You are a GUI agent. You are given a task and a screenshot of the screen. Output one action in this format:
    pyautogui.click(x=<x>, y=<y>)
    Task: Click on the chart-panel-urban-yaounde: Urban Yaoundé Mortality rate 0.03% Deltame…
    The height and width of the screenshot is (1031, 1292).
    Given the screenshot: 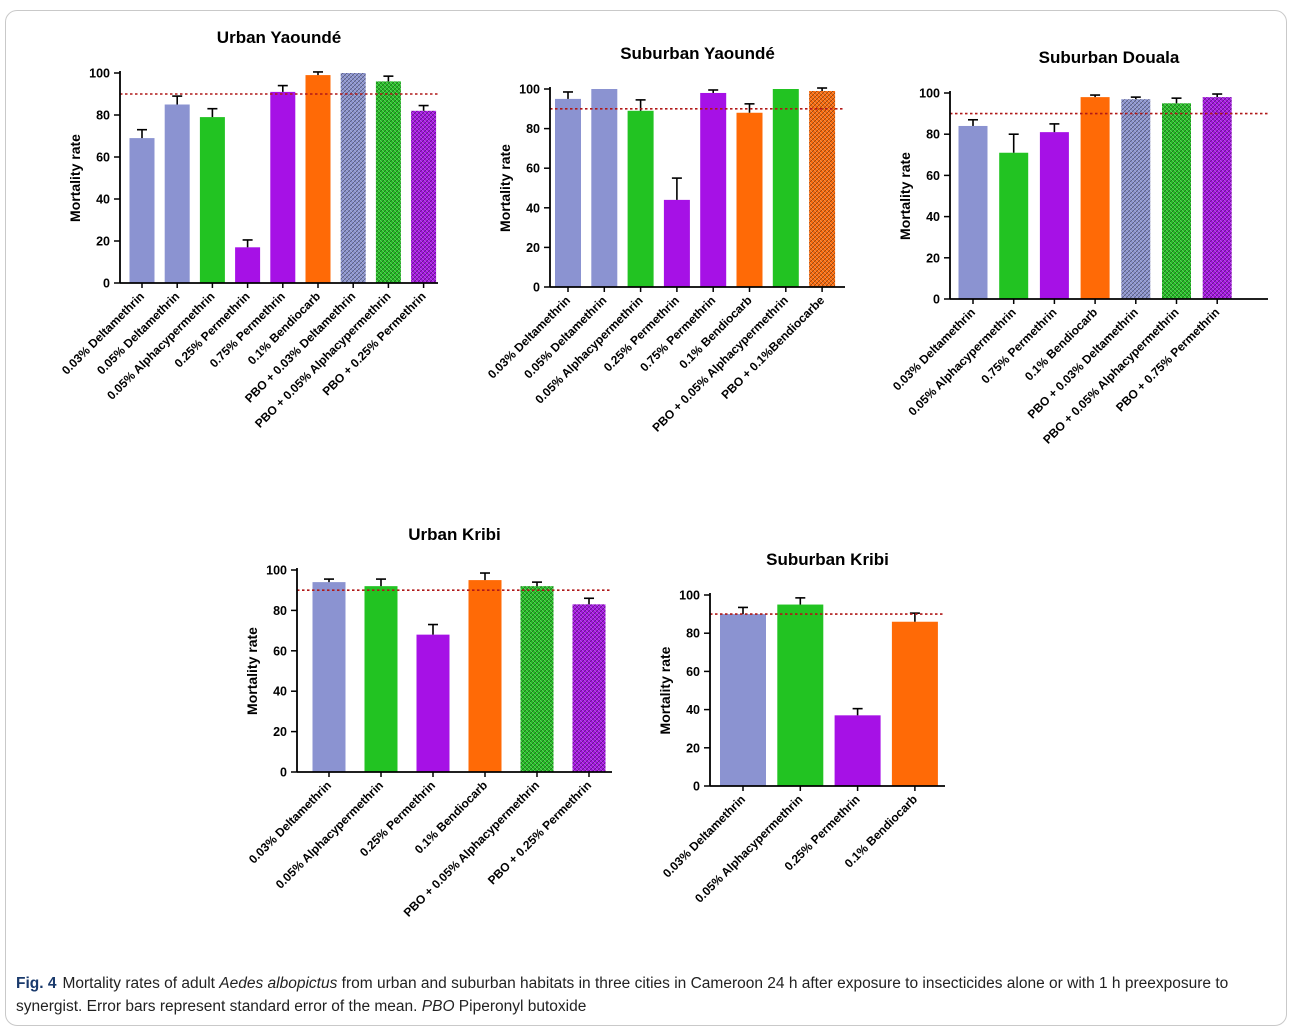 What is the action you would take?
    pyautogui.click(x=230, y=245)
    